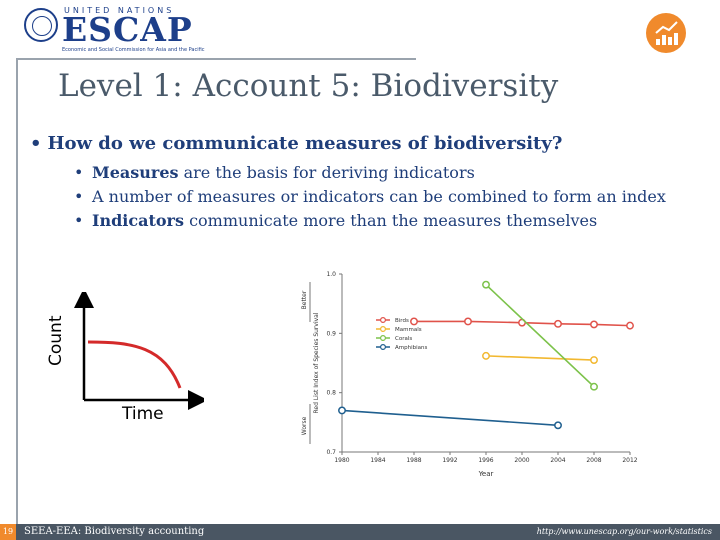 The width and height of the screenshot is (720, 540). What do you see at coordinates (331, 393) in the screenshot?
I see `y-tick-label: 0.8` at bounding box center [331, 393].